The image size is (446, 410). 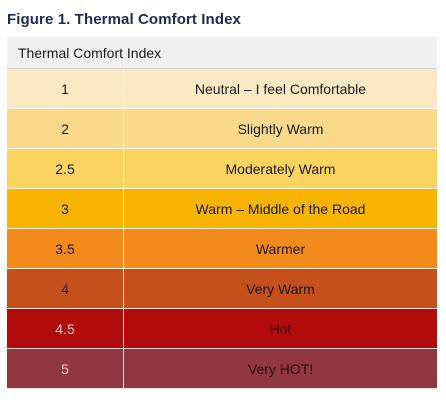 What do you see at coordinates (222, 249) in the screenshot?
I see `table-row: 3.5 Warmer` at bounding box center [222, 249].